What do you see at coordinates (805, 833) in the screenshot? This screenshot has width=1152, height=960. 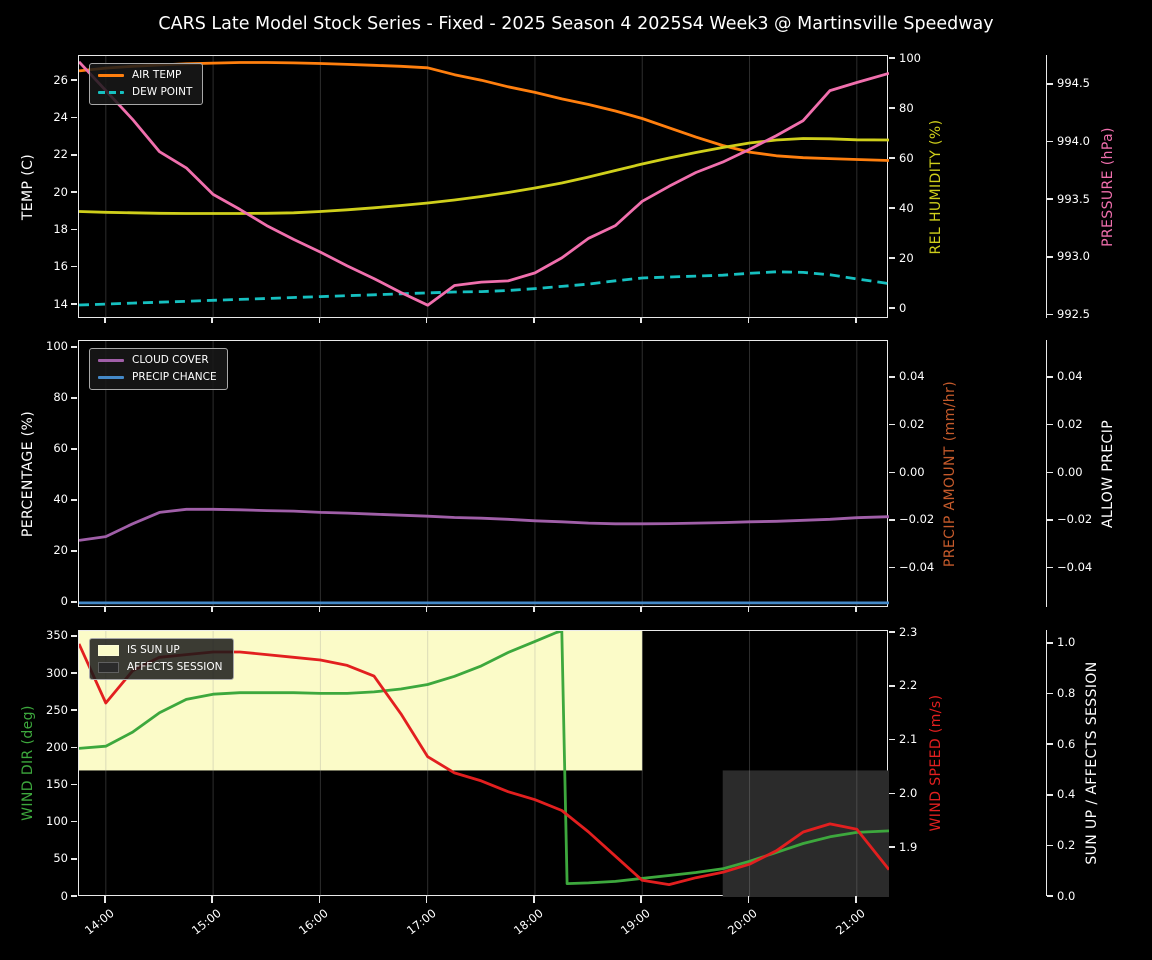 I see `affects-session-region` at bounding box center [805, 833].